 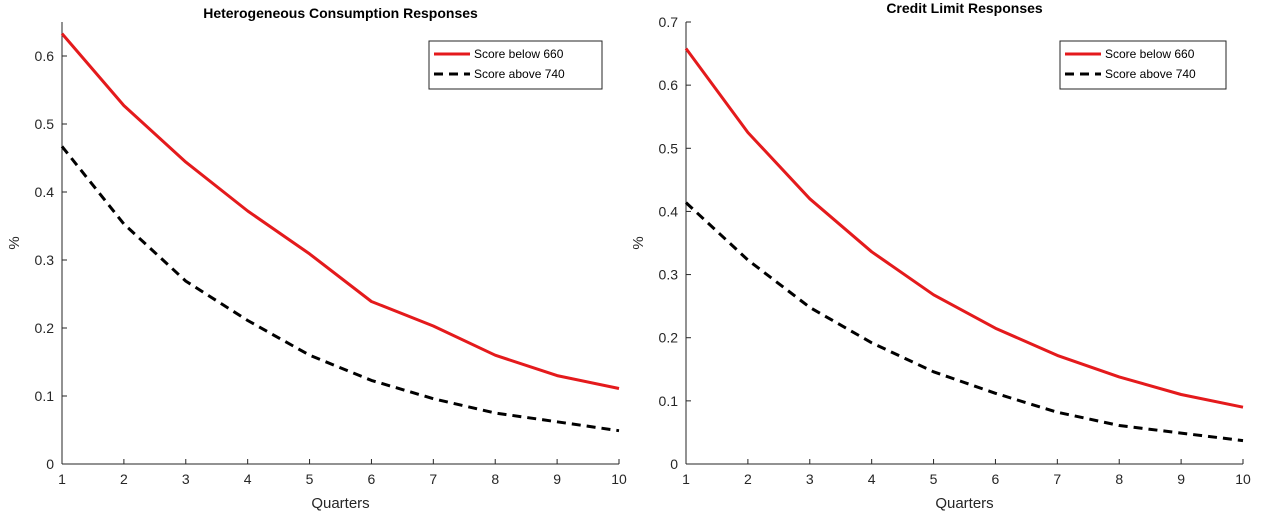 I want to click on y-tick-label: 0.7, so click(x=669, y=22).